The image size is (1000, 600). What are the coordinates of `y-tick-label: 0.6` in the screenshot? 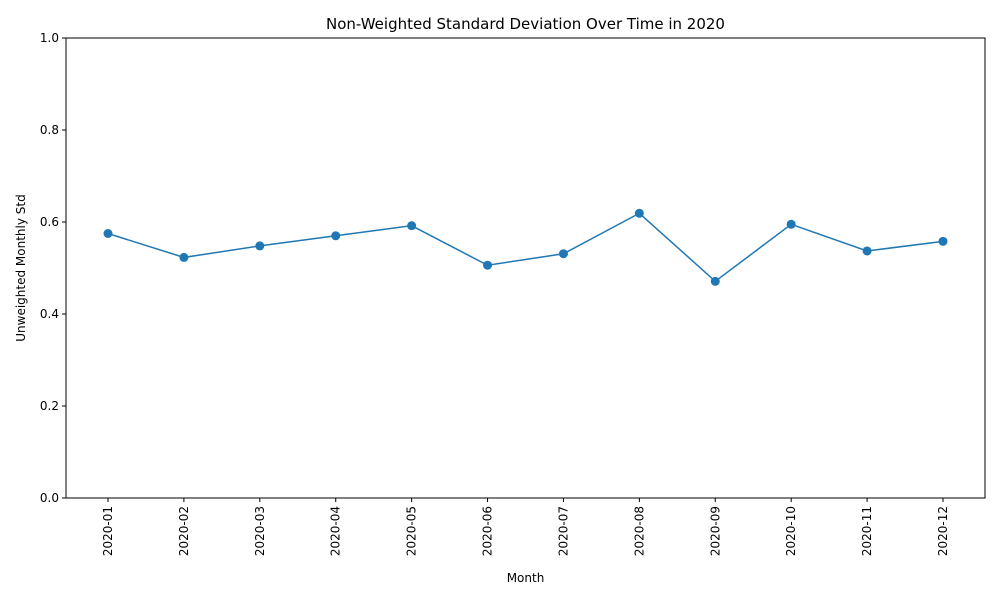 It's located at (49, 222).